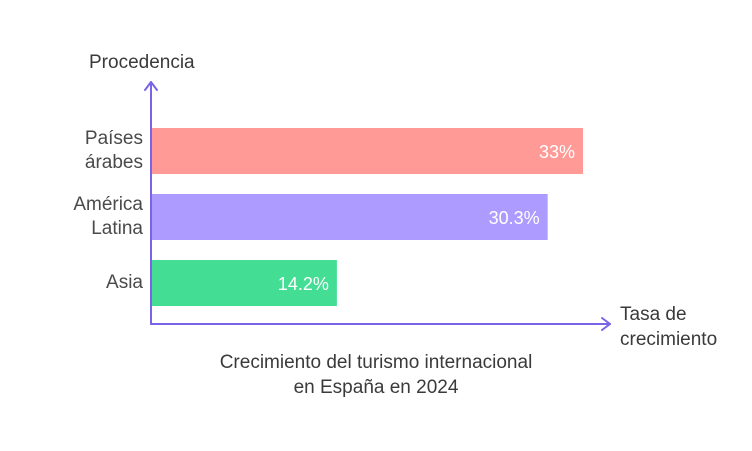  What do you see at coordinates (78, 151) in the screenshot?
I see `category-label-0: Países árabes` at bounding box center [78, 151].